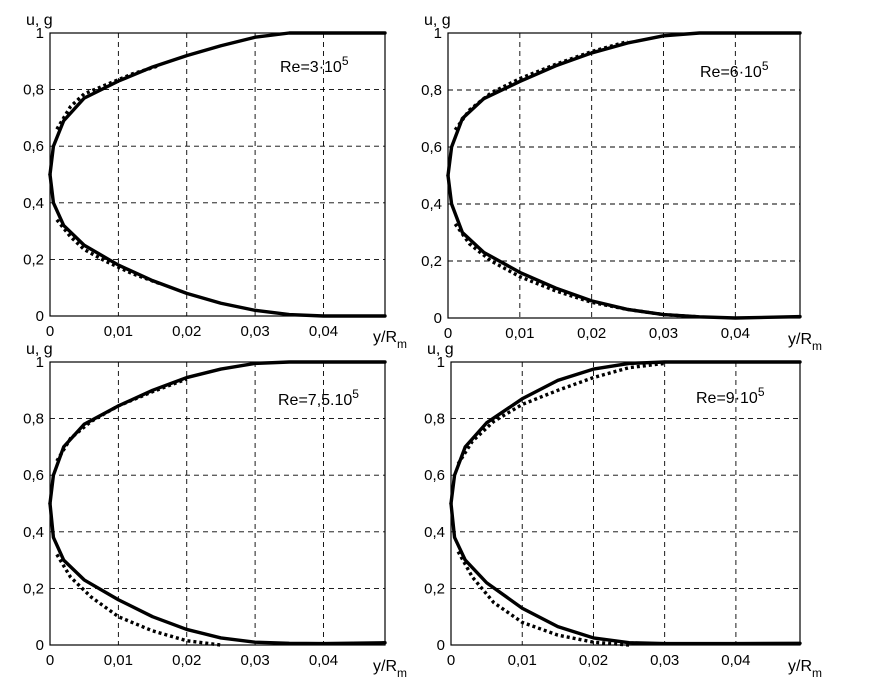 The width and height of the screenshot is (877, 692). I want to click on re-annotation: Re=7,5.105, so click(318, 398).